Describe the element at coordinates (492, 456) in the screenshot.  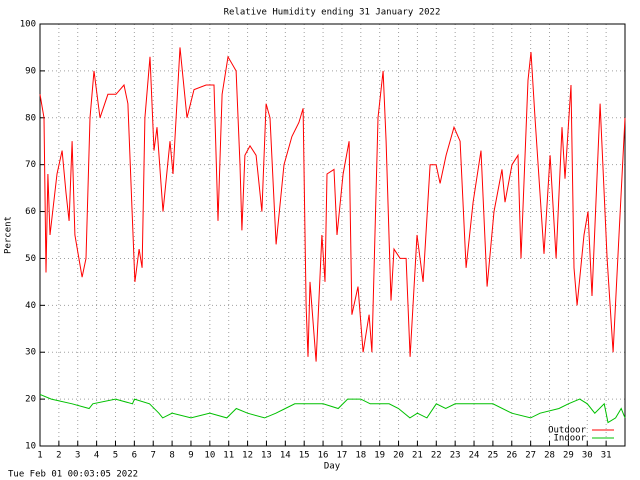
I see `x-tick-label: 25` at that location.